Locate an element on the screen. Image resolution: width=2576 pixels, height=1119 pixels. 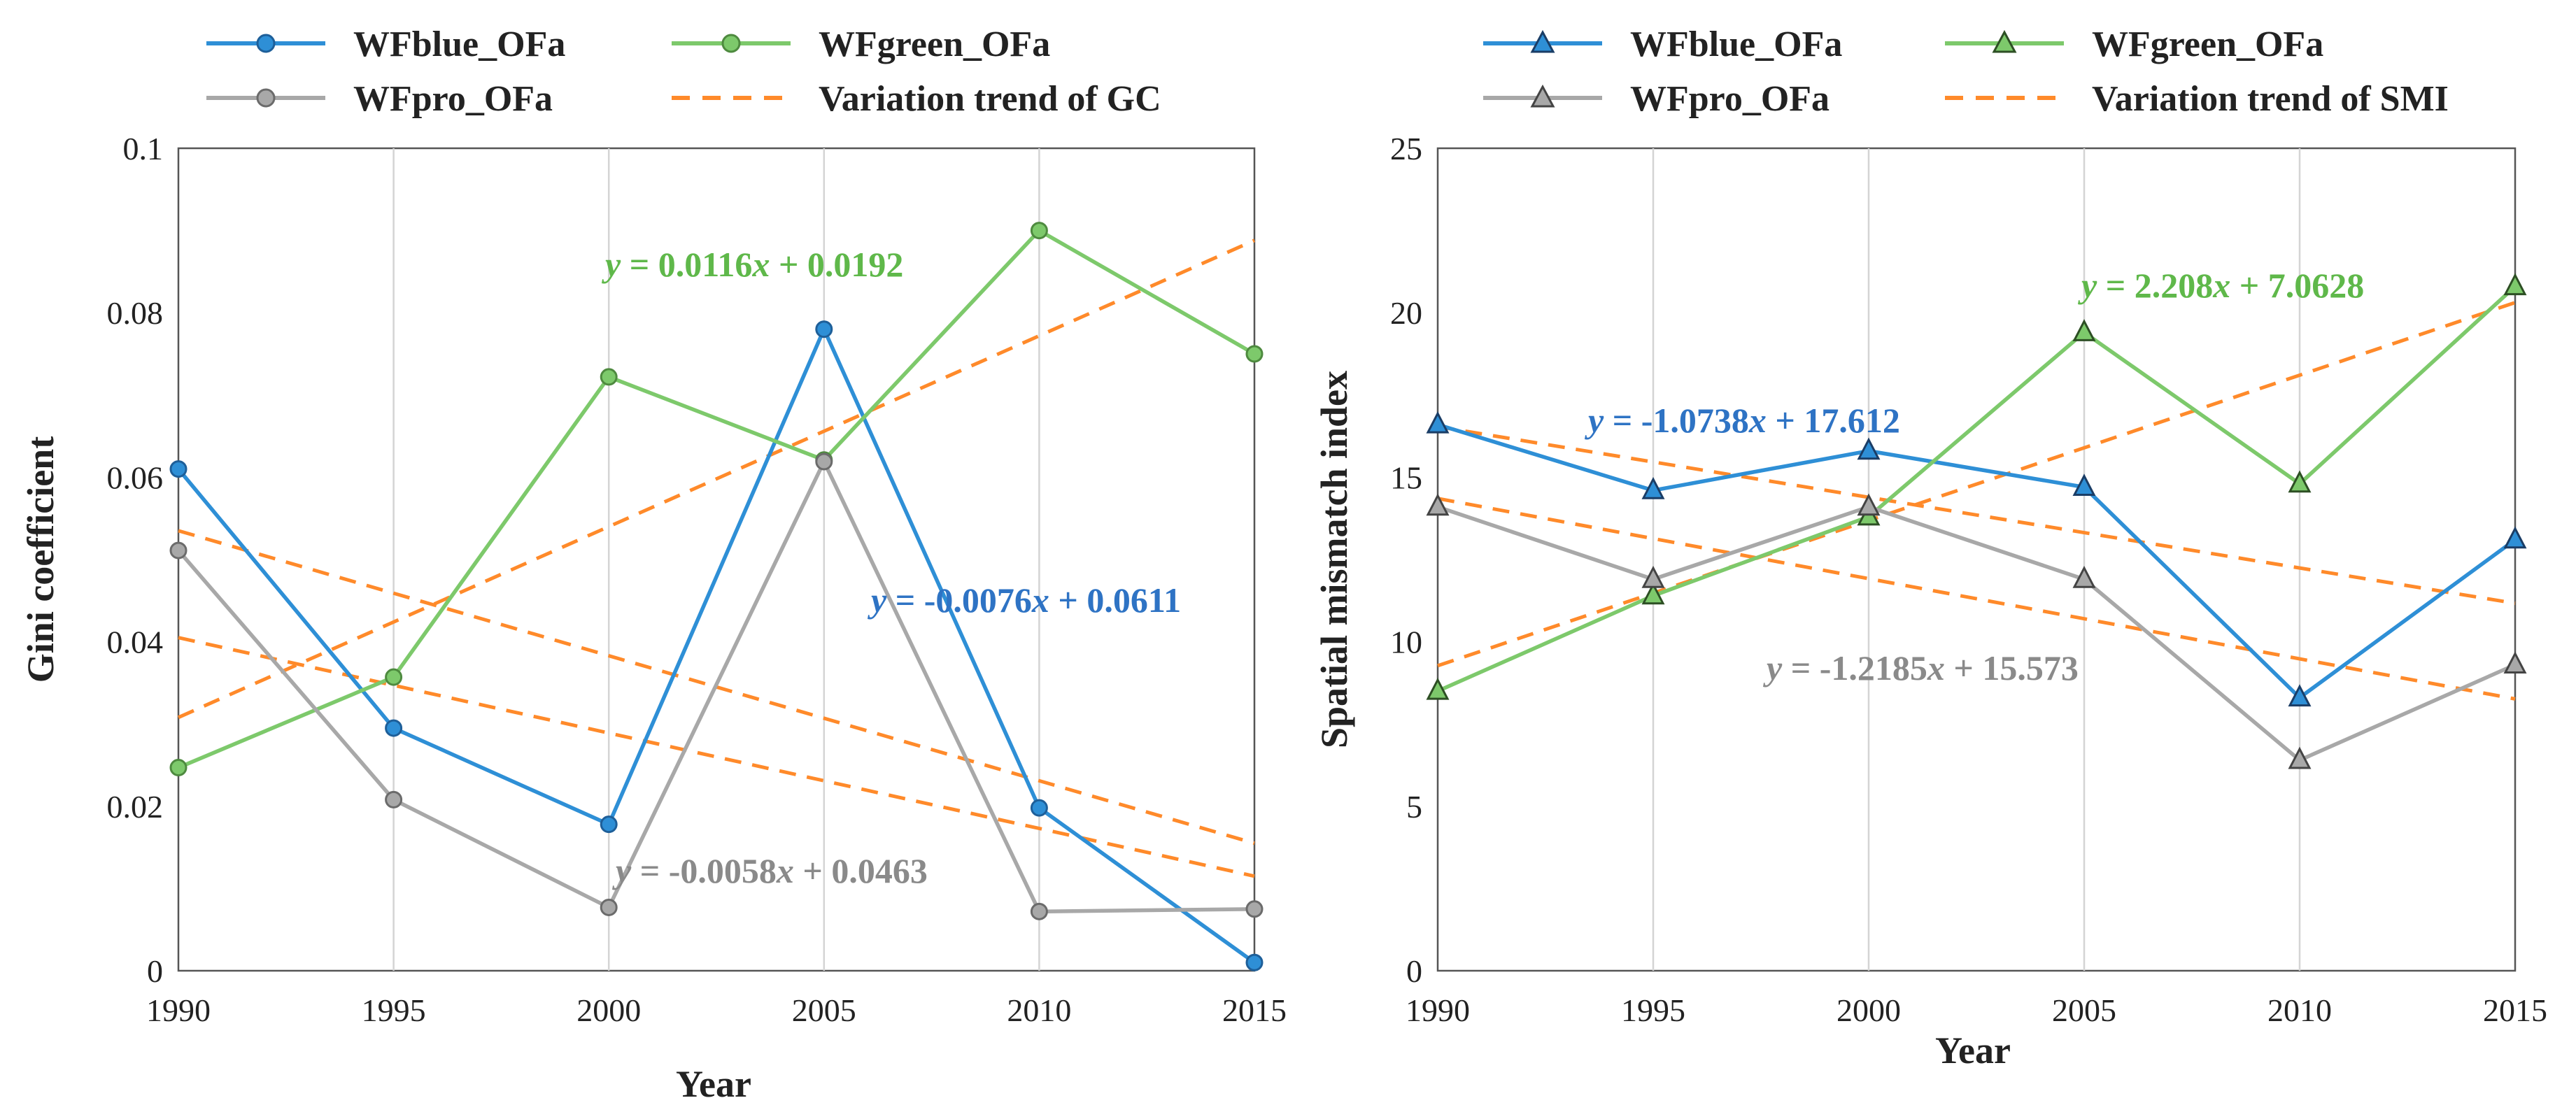
legend-label-blue: WFblue_OFa is located at coordinates (459, 44).